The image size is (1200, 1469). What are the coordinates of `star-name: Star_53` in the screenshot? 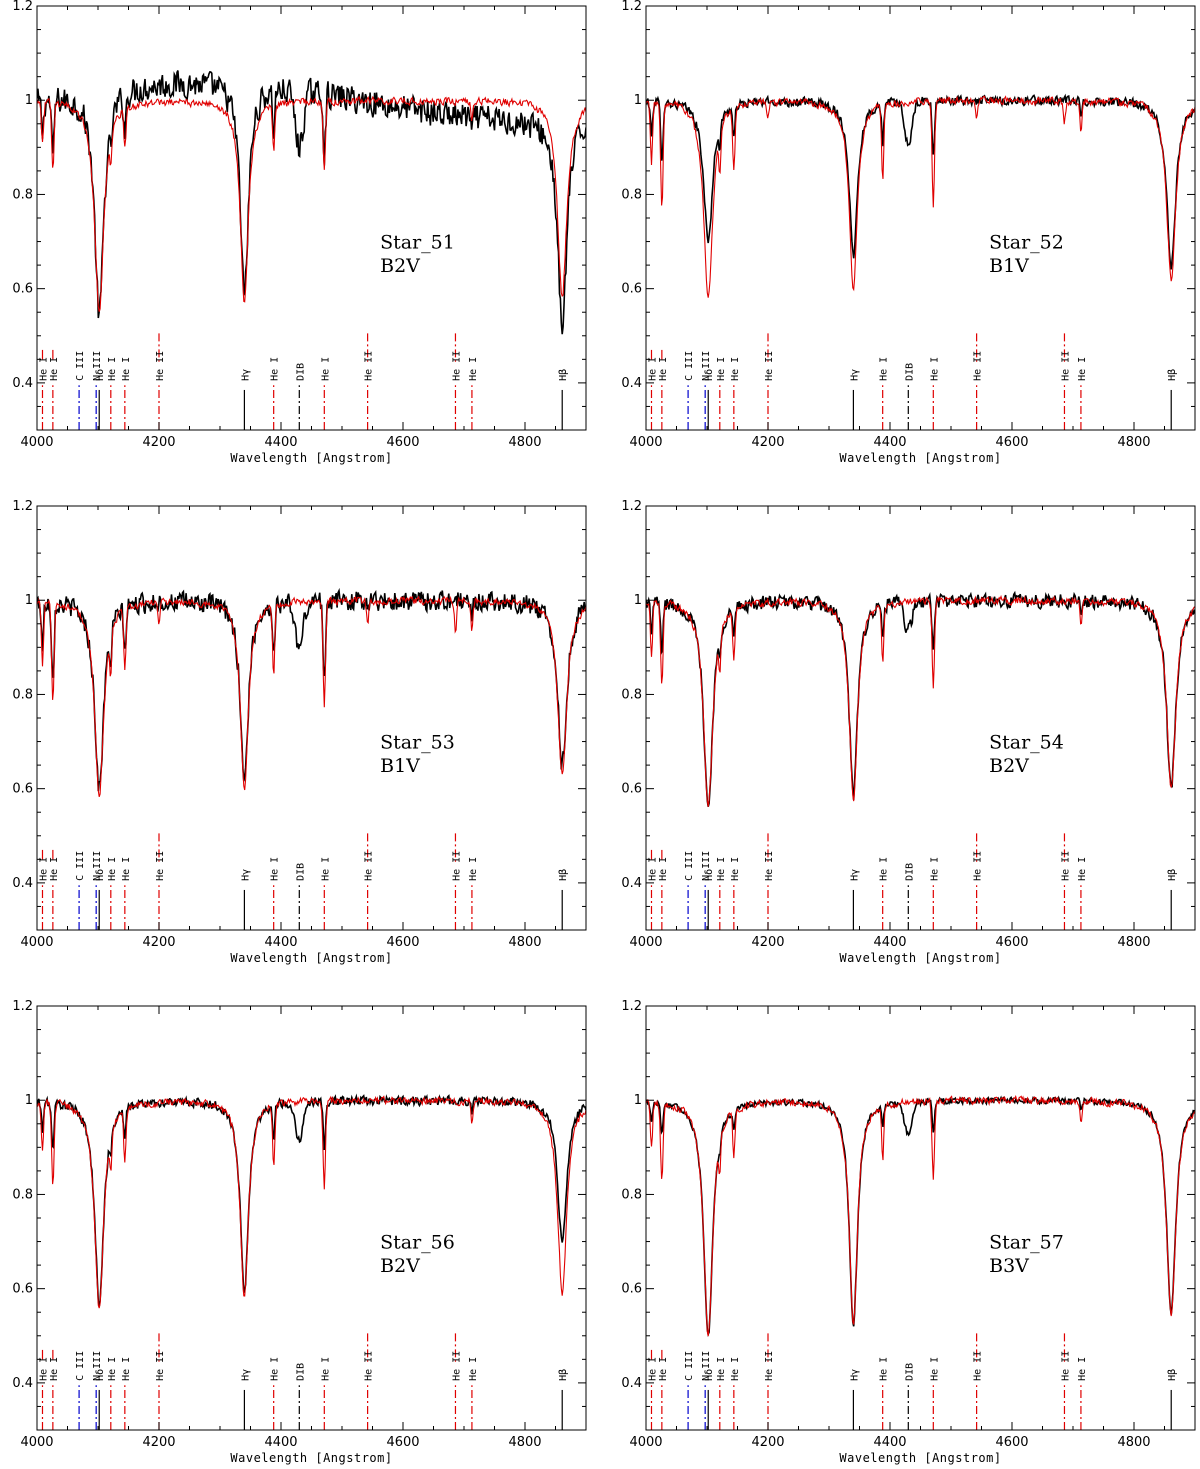 It's located at (417, 743).